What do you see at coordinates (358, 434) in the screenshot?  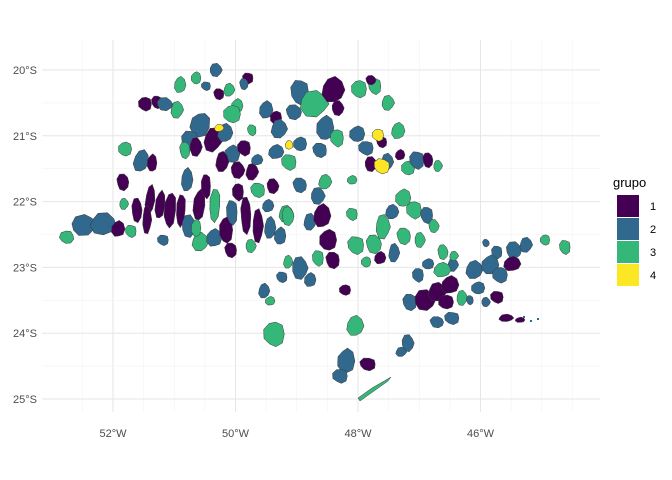 I see `x-tick-label: 48°W` at bounding box center [358, 434].